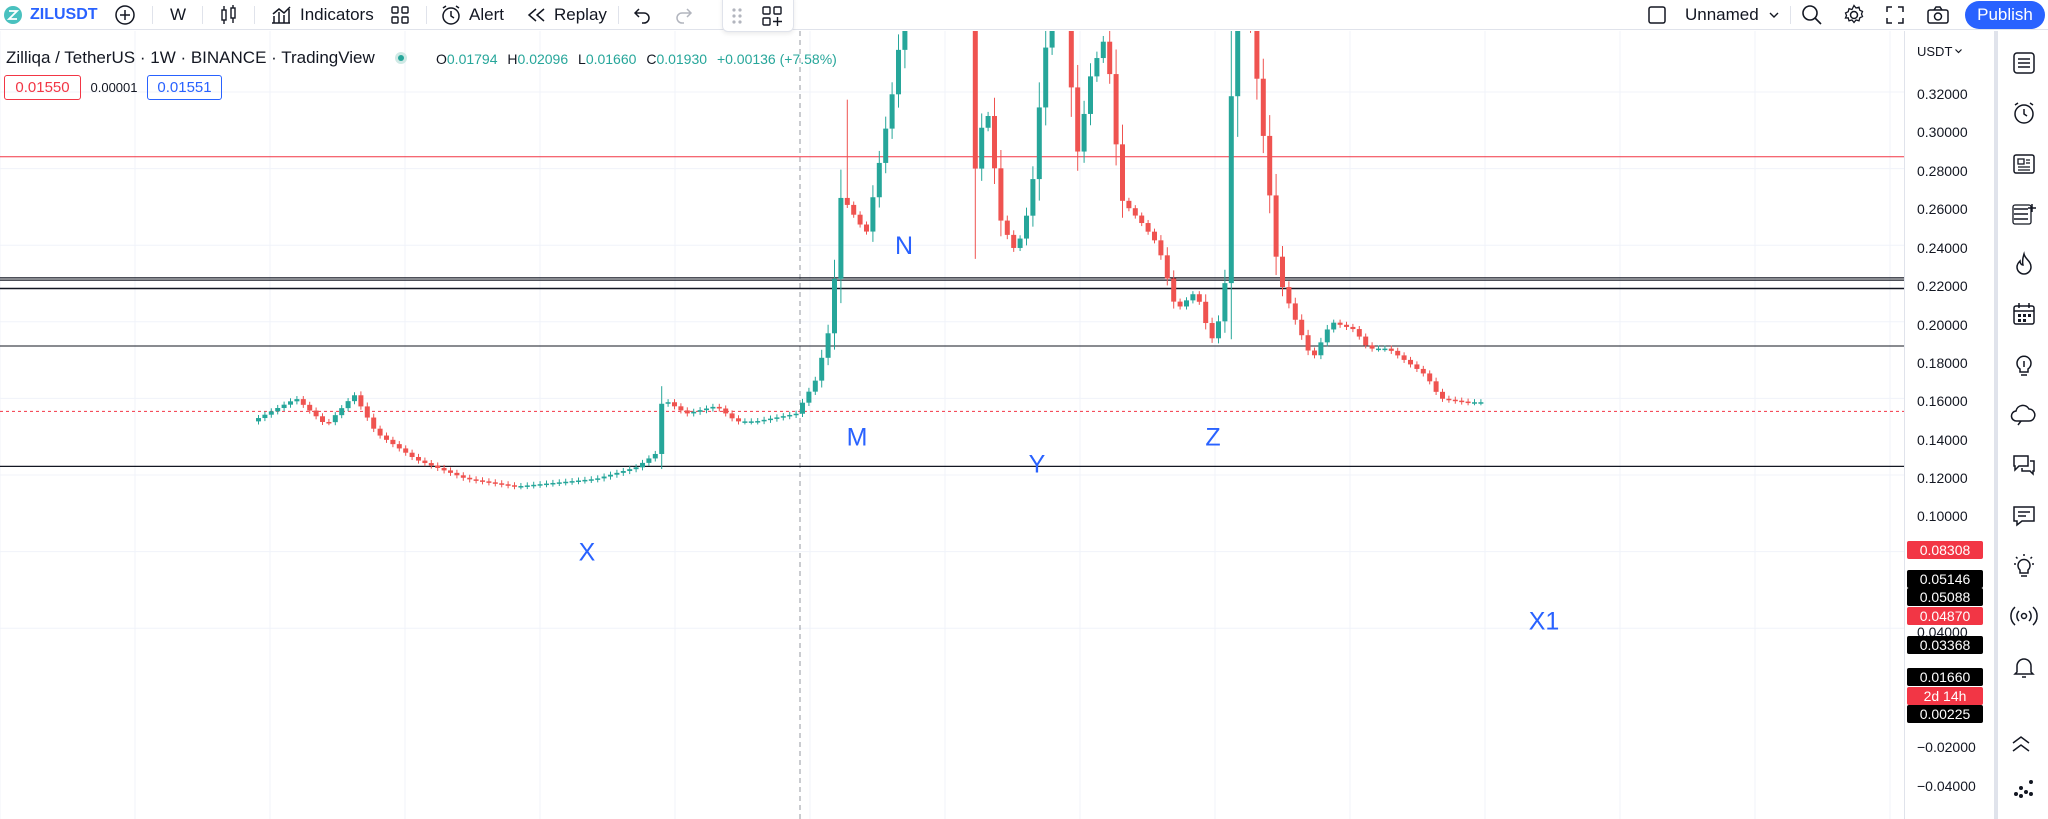 The height and width of the screenshot is (819, 2048). I want to click on settings-button, so click(1854, 15).